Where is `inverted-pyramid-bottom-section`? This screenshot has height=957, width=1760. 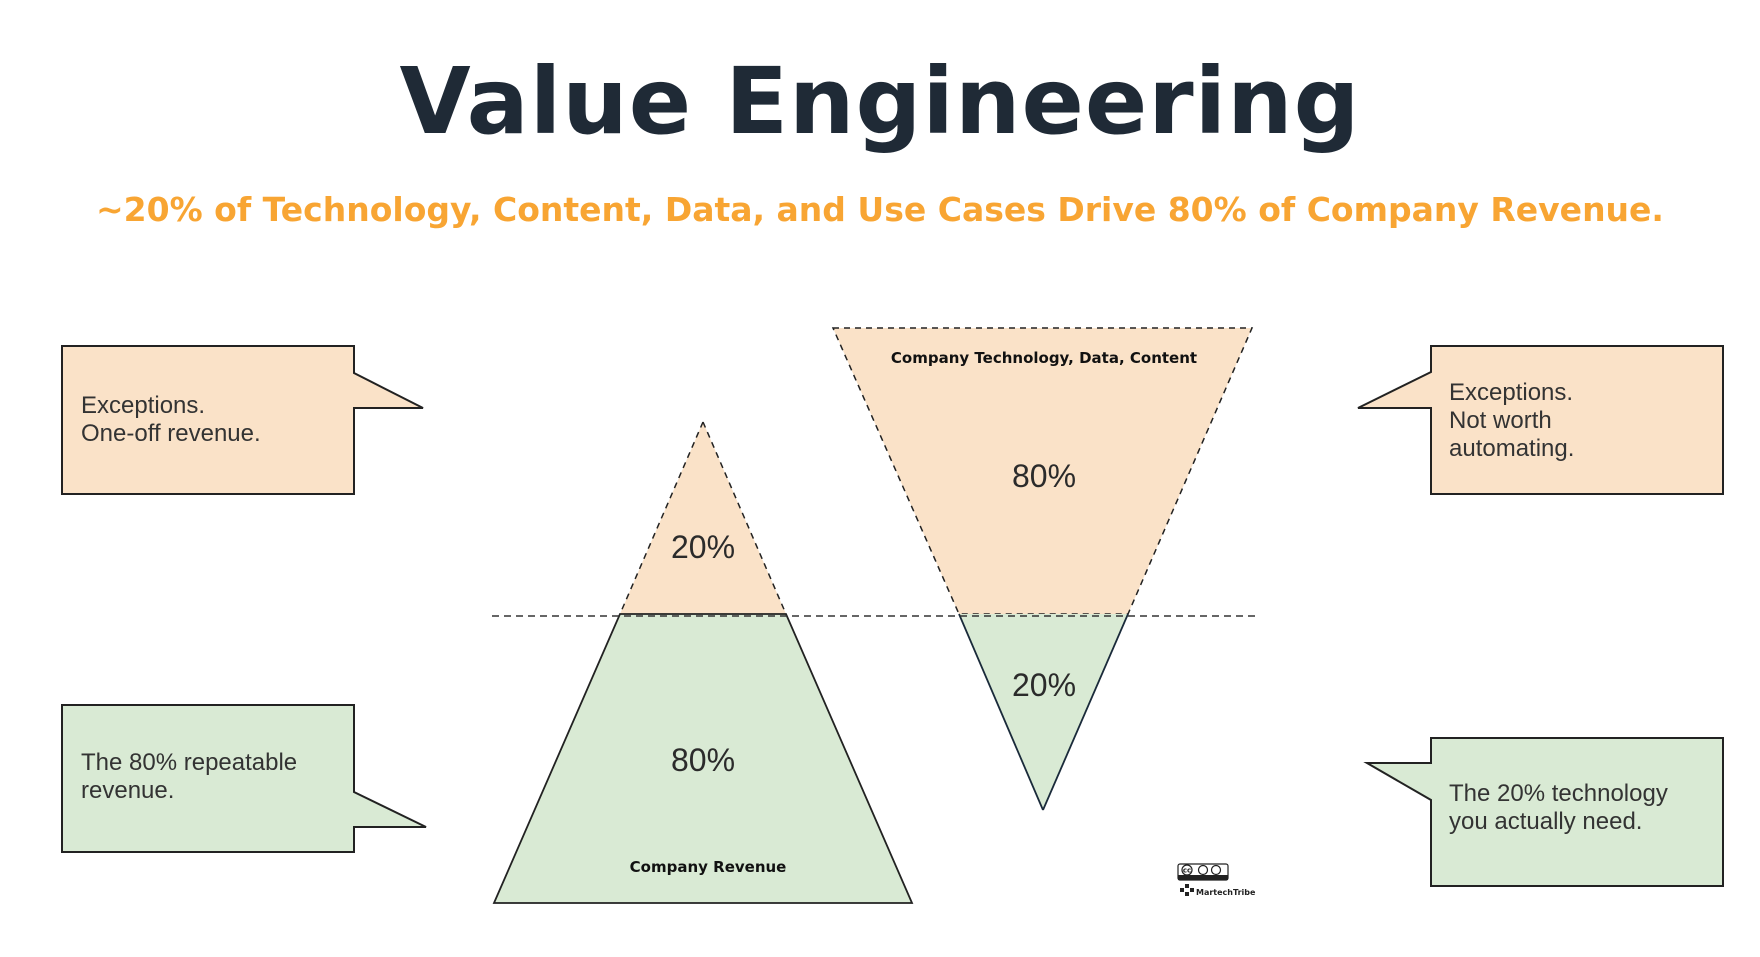
inverted-pyramid-bottom-section is located at coordinates (1043, 712).